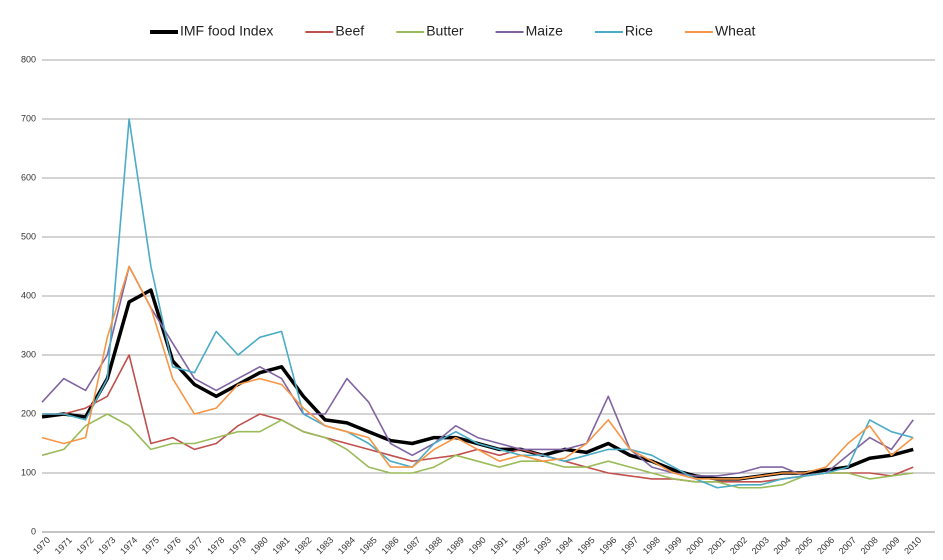 The height and width of the screenshot is (560, 943). I want to click on x-tick-label: 1999, so click(673, 545).